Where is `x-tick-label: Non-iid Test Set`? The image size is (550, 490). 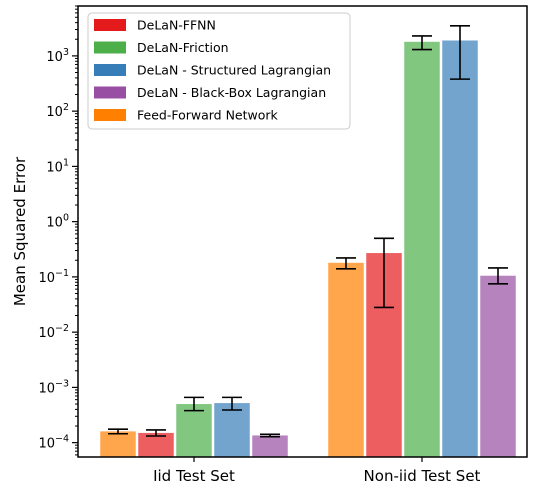
x-tick-label: Non-iid Test Set is located at coordinates (422, 476).